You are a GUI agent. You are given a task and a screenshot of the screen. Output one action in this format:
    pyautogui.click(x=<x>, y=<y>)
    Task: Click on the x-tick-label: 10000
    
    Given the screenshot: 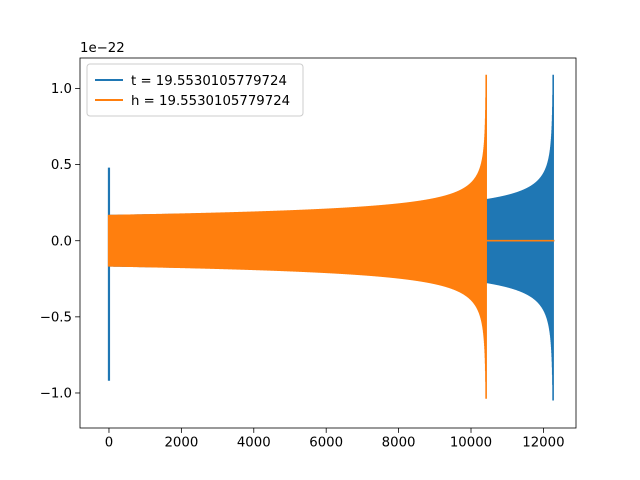 What is the action you would take?
    pyautogui.click(x=471, y=443)
    